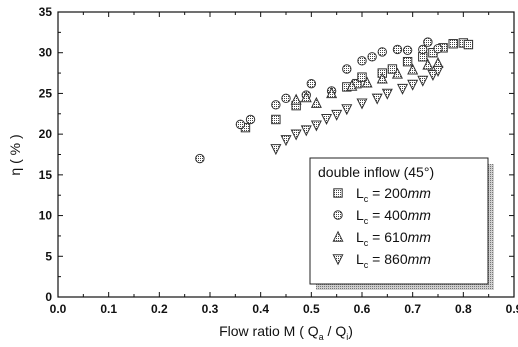 The height and width of the screenshot is (347, 518). I want to click on y-tick-label: 15, so click(46, 175).